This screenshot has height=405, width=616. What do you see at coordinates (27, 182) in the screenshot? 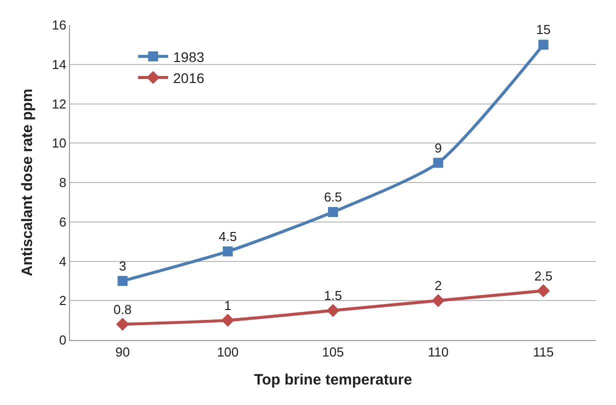
I see `y-axis-title: Antiscalant dose rate ppm` at bounding box center [27, 182].